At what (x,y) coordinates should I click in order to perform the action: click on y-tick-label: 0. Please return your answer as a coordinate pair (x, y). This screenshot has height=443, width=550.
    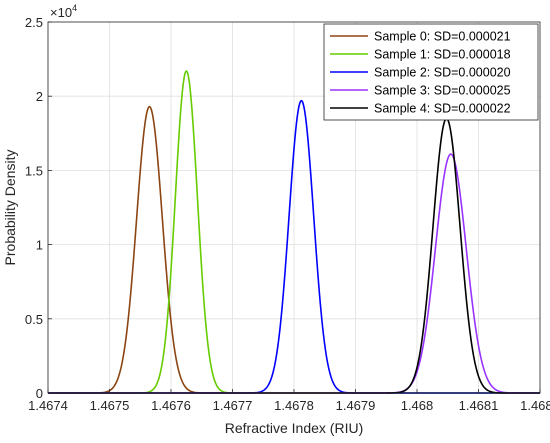
    Looking at the image, I should click on (39, 393).